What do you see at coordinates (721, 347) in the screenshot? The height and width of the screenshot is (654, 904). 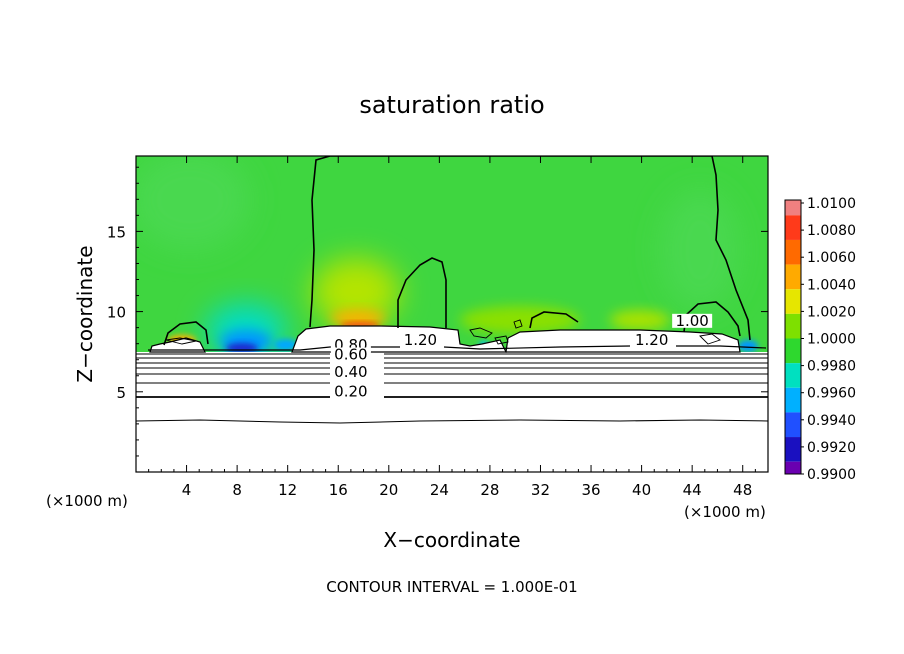 I see `contour-1-20-c` at bounding box center [721, 347].